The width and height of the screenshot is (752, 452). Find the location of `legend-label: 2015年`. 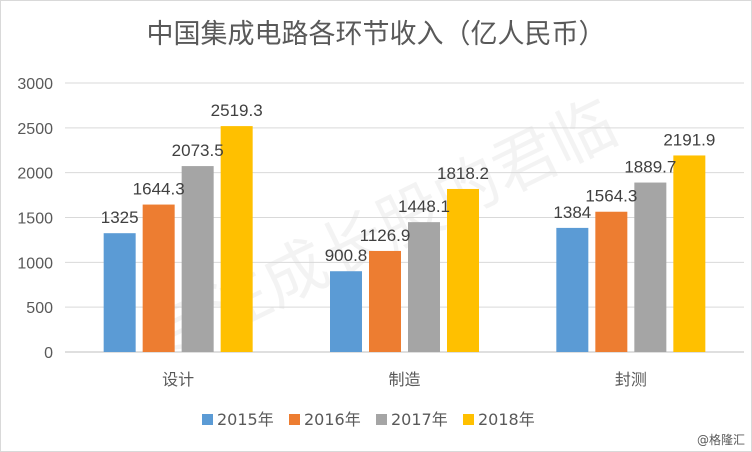

legend-label: 2015年 is located at coordinates (245, 419).